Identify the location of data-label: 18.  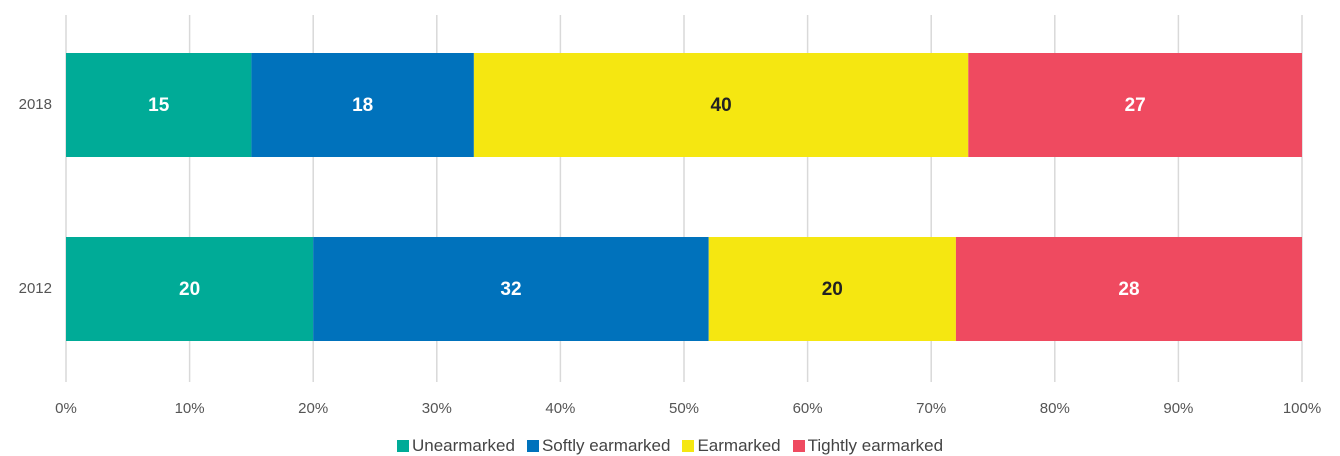
(362, 105).